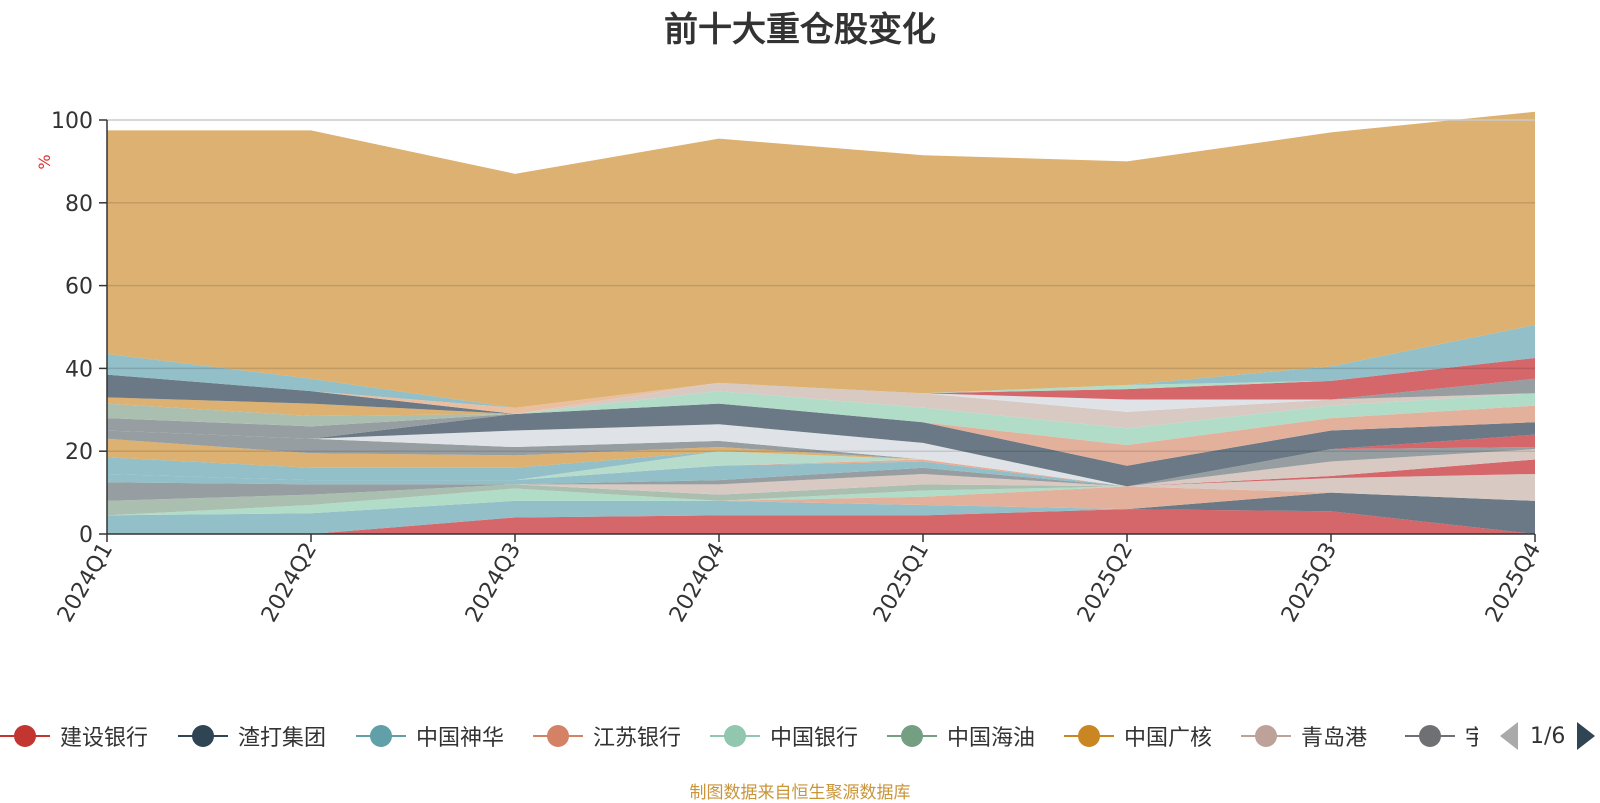 Image resolution: width=1600 pixels, height=803 pixels. What do you see at coordinates (697, 583) in the screenshot?
I see `x-tick-label: 2024Q4` at bounding box center [697, 583].